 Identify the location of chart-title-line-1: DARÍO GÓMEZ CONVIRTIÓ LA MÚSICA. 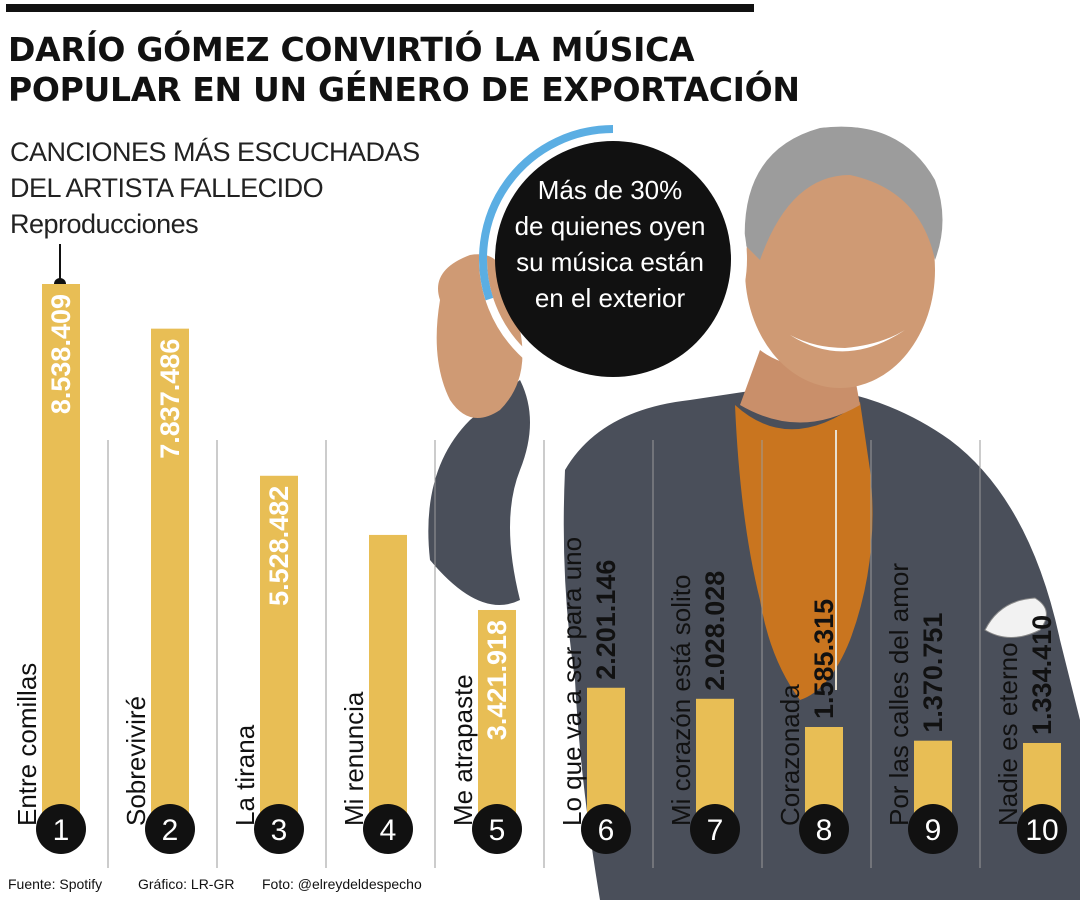
(351, 49).